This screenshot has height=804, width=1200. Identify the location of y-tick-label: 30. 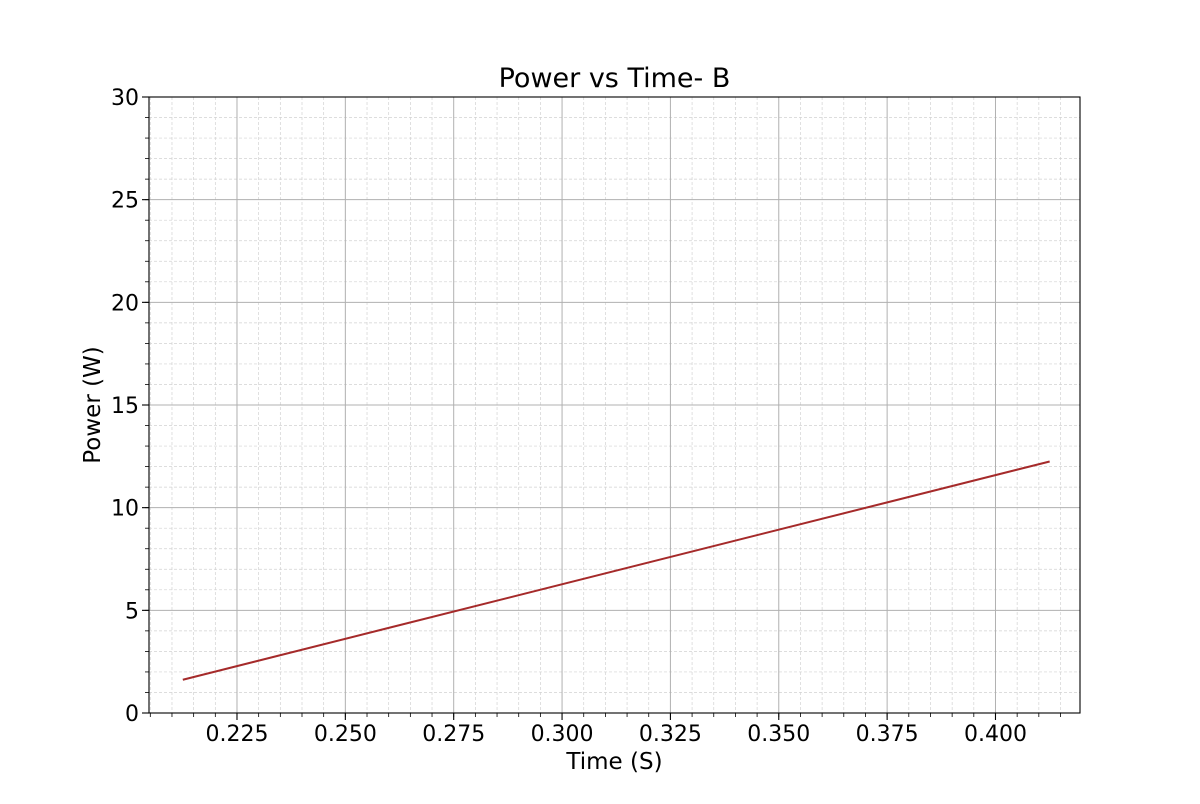
(125, 98).